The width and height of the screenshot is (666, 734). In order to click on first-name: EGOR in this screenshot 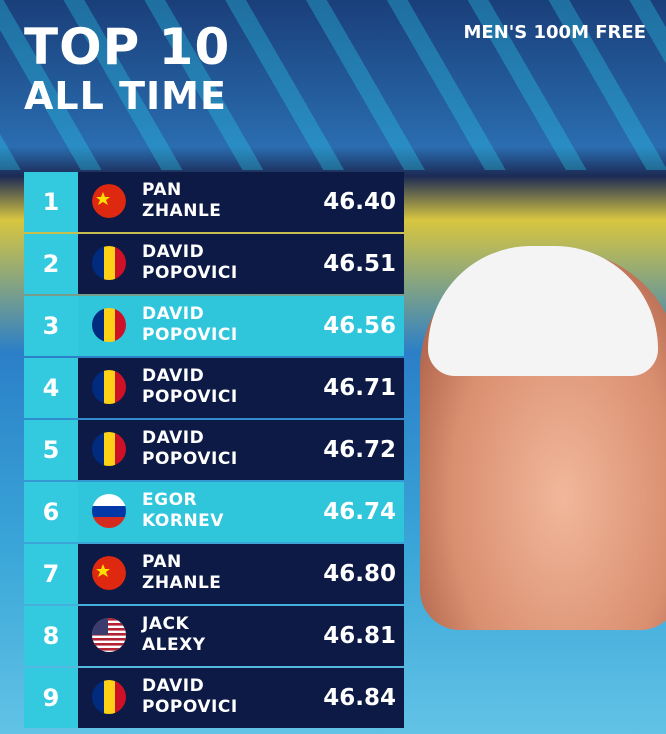, I will do `click(170, 500)`.